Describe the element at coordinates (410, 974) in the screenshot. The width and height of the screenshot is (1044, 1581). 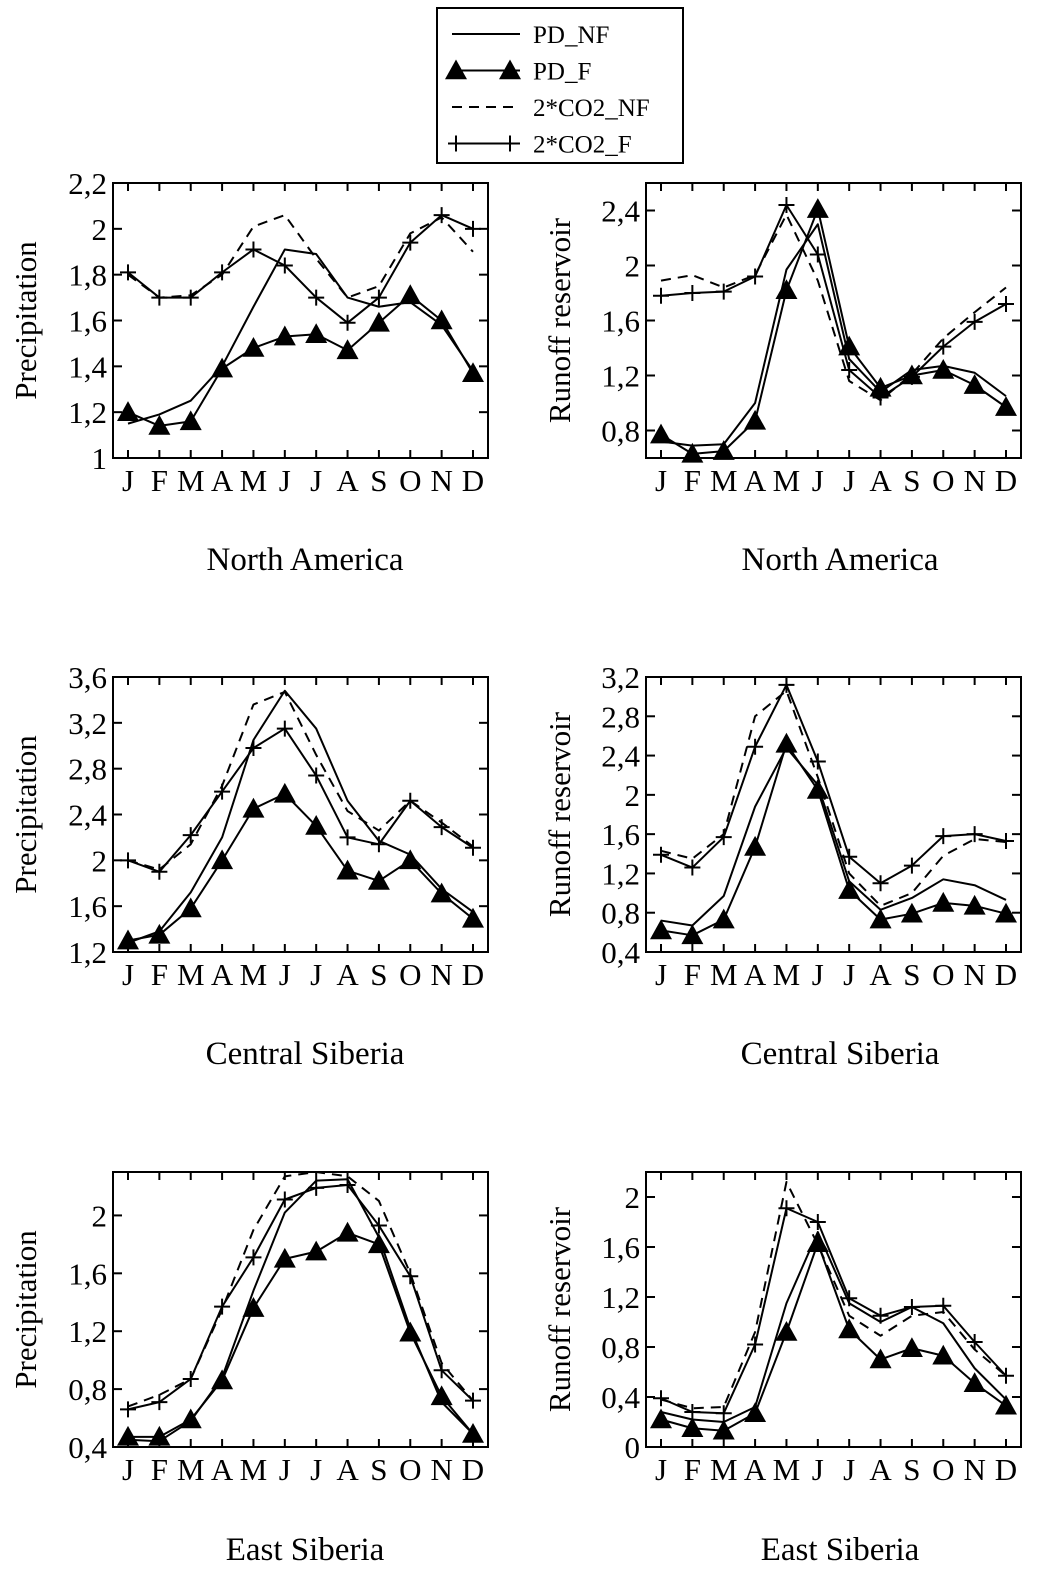
I see `x-tick-label: O` at that location.